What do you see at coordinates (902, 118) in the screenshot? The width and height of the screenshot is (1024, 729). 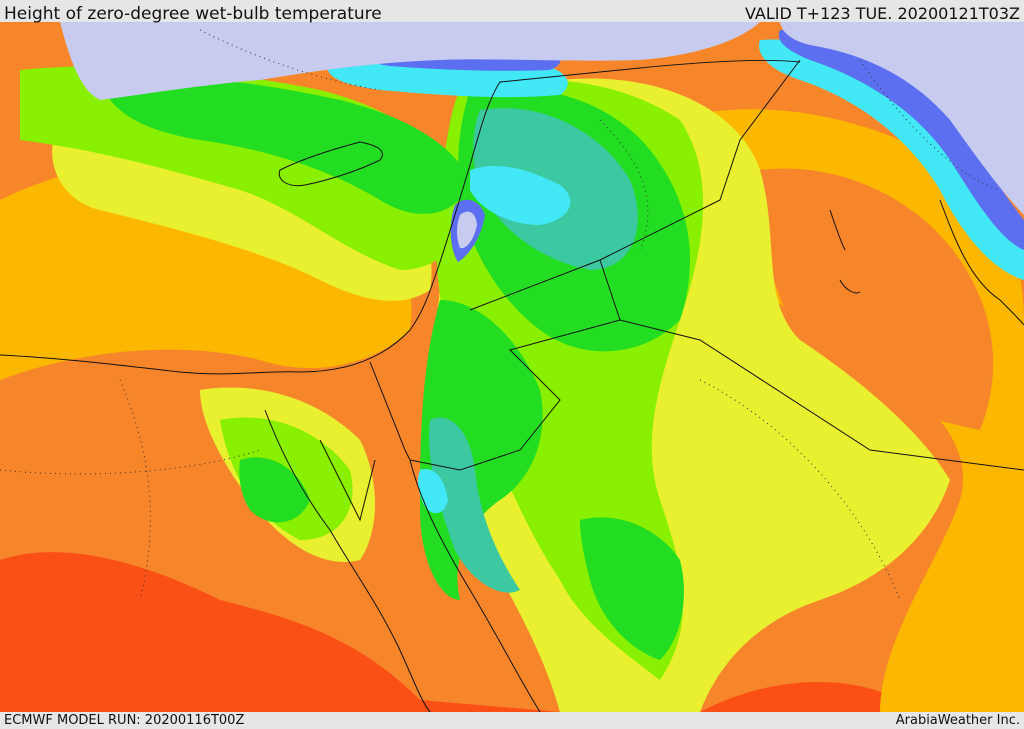 I see `field-lavender-iran` at bounding box center [902, 118].